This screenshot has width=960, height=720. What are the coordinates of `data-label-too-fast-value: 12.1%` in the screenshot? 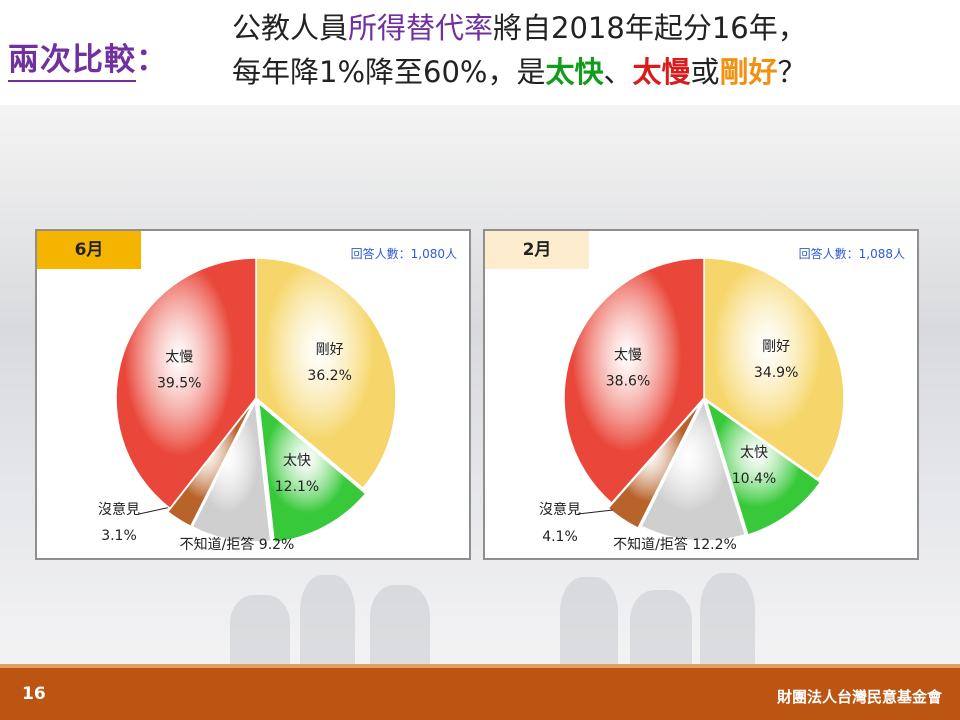 It's located at (297, 487).